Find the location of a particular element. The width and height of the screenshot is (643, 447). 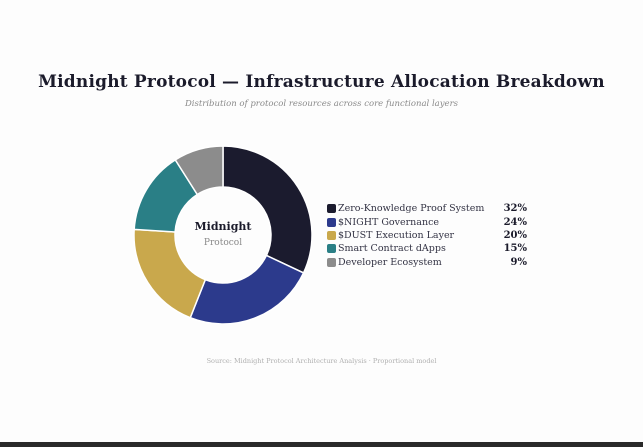

legend-label: Zero-Knowledge Proof System is located at coordinates (411, 209).